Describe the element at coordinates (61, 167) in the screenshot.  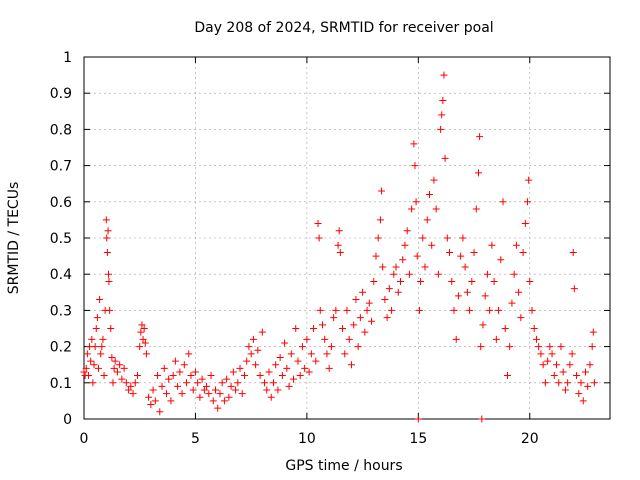
I see `y-tick-label: 0.7` at that location.